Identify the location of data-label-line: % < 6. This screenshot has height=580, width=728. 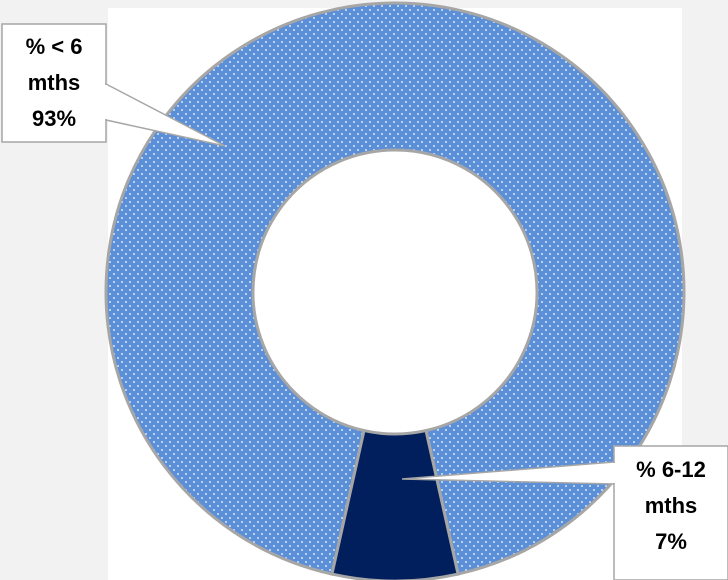
(54, 46).